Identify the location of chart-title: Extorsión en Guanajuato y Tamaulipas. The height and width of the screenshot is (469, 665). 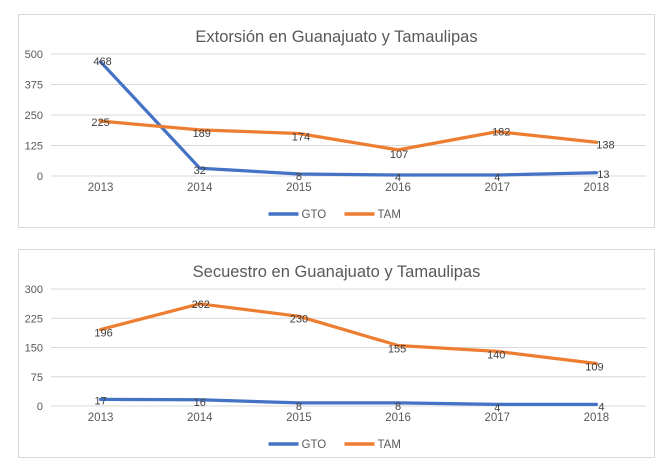
(336, 37).